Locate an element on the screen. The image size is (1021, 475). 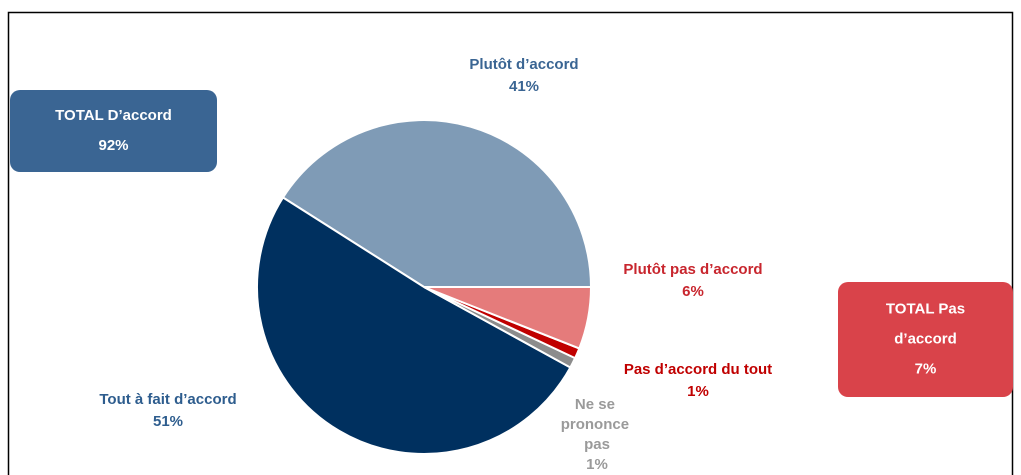
total-value: 92% is located at coordinates (113, 145).